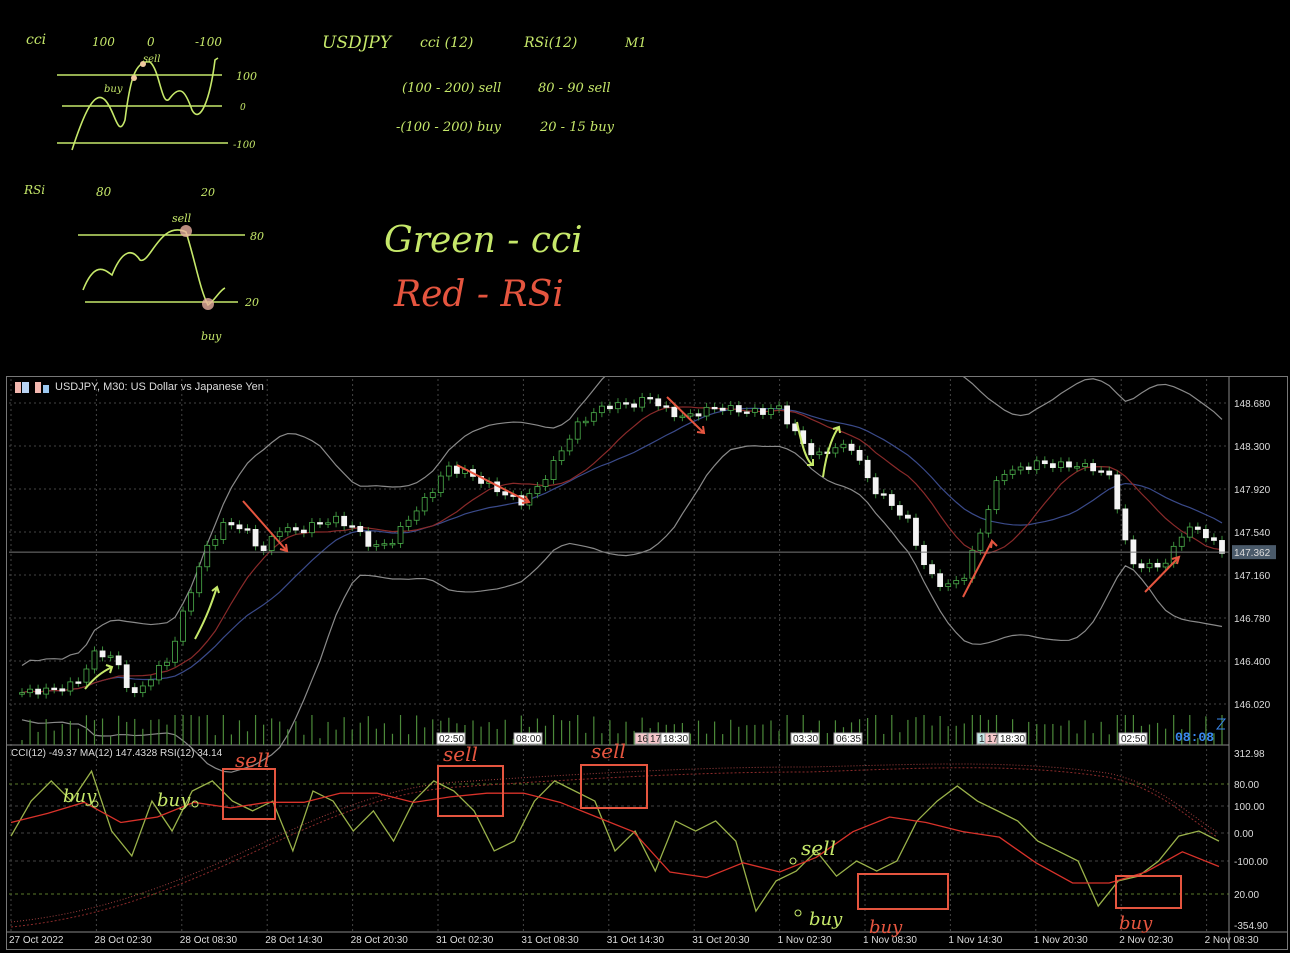 This screenshot has width=1290, height=953. Describe the element at coordinates (721, 940) in the screenshot. I see `time-axis-label: 31 Oct 20:30` at that location.